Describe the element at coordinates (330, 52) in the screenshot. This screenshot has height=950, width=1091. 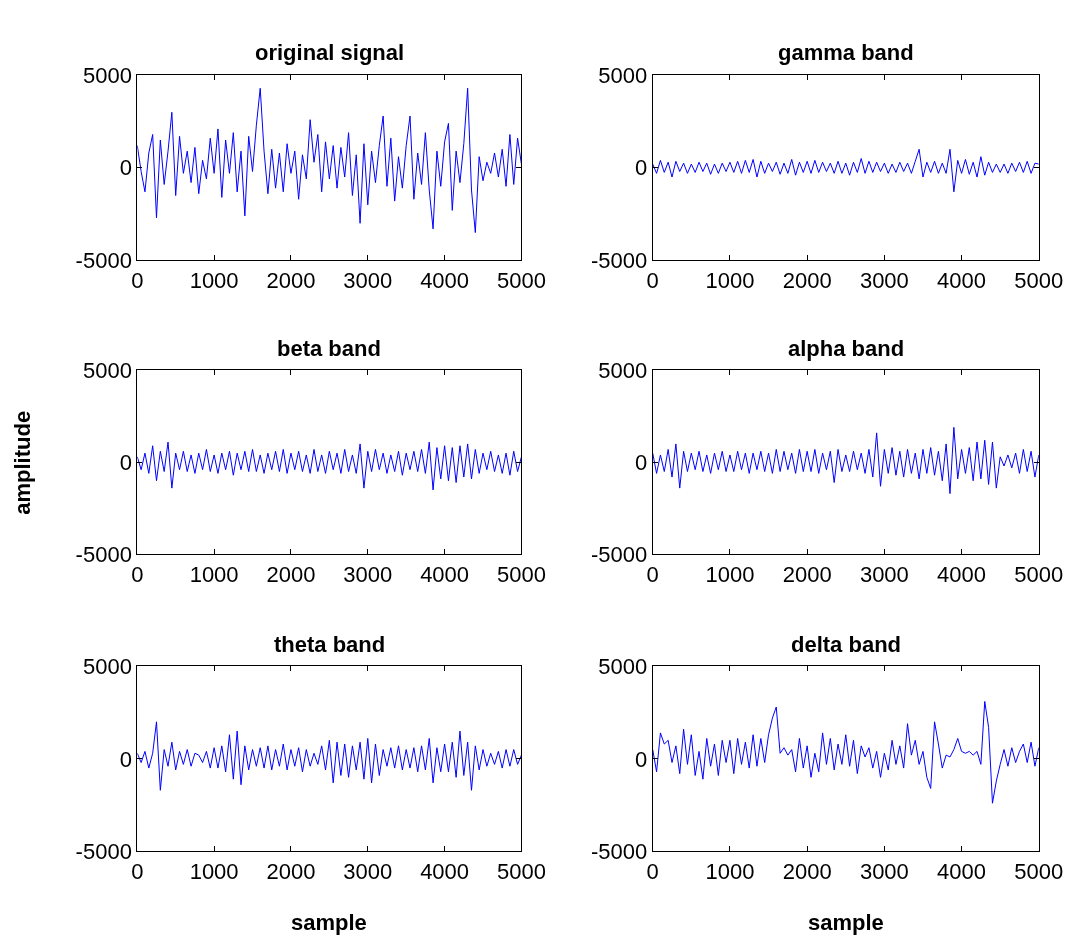
I see `chart-title: original signal` at that location.